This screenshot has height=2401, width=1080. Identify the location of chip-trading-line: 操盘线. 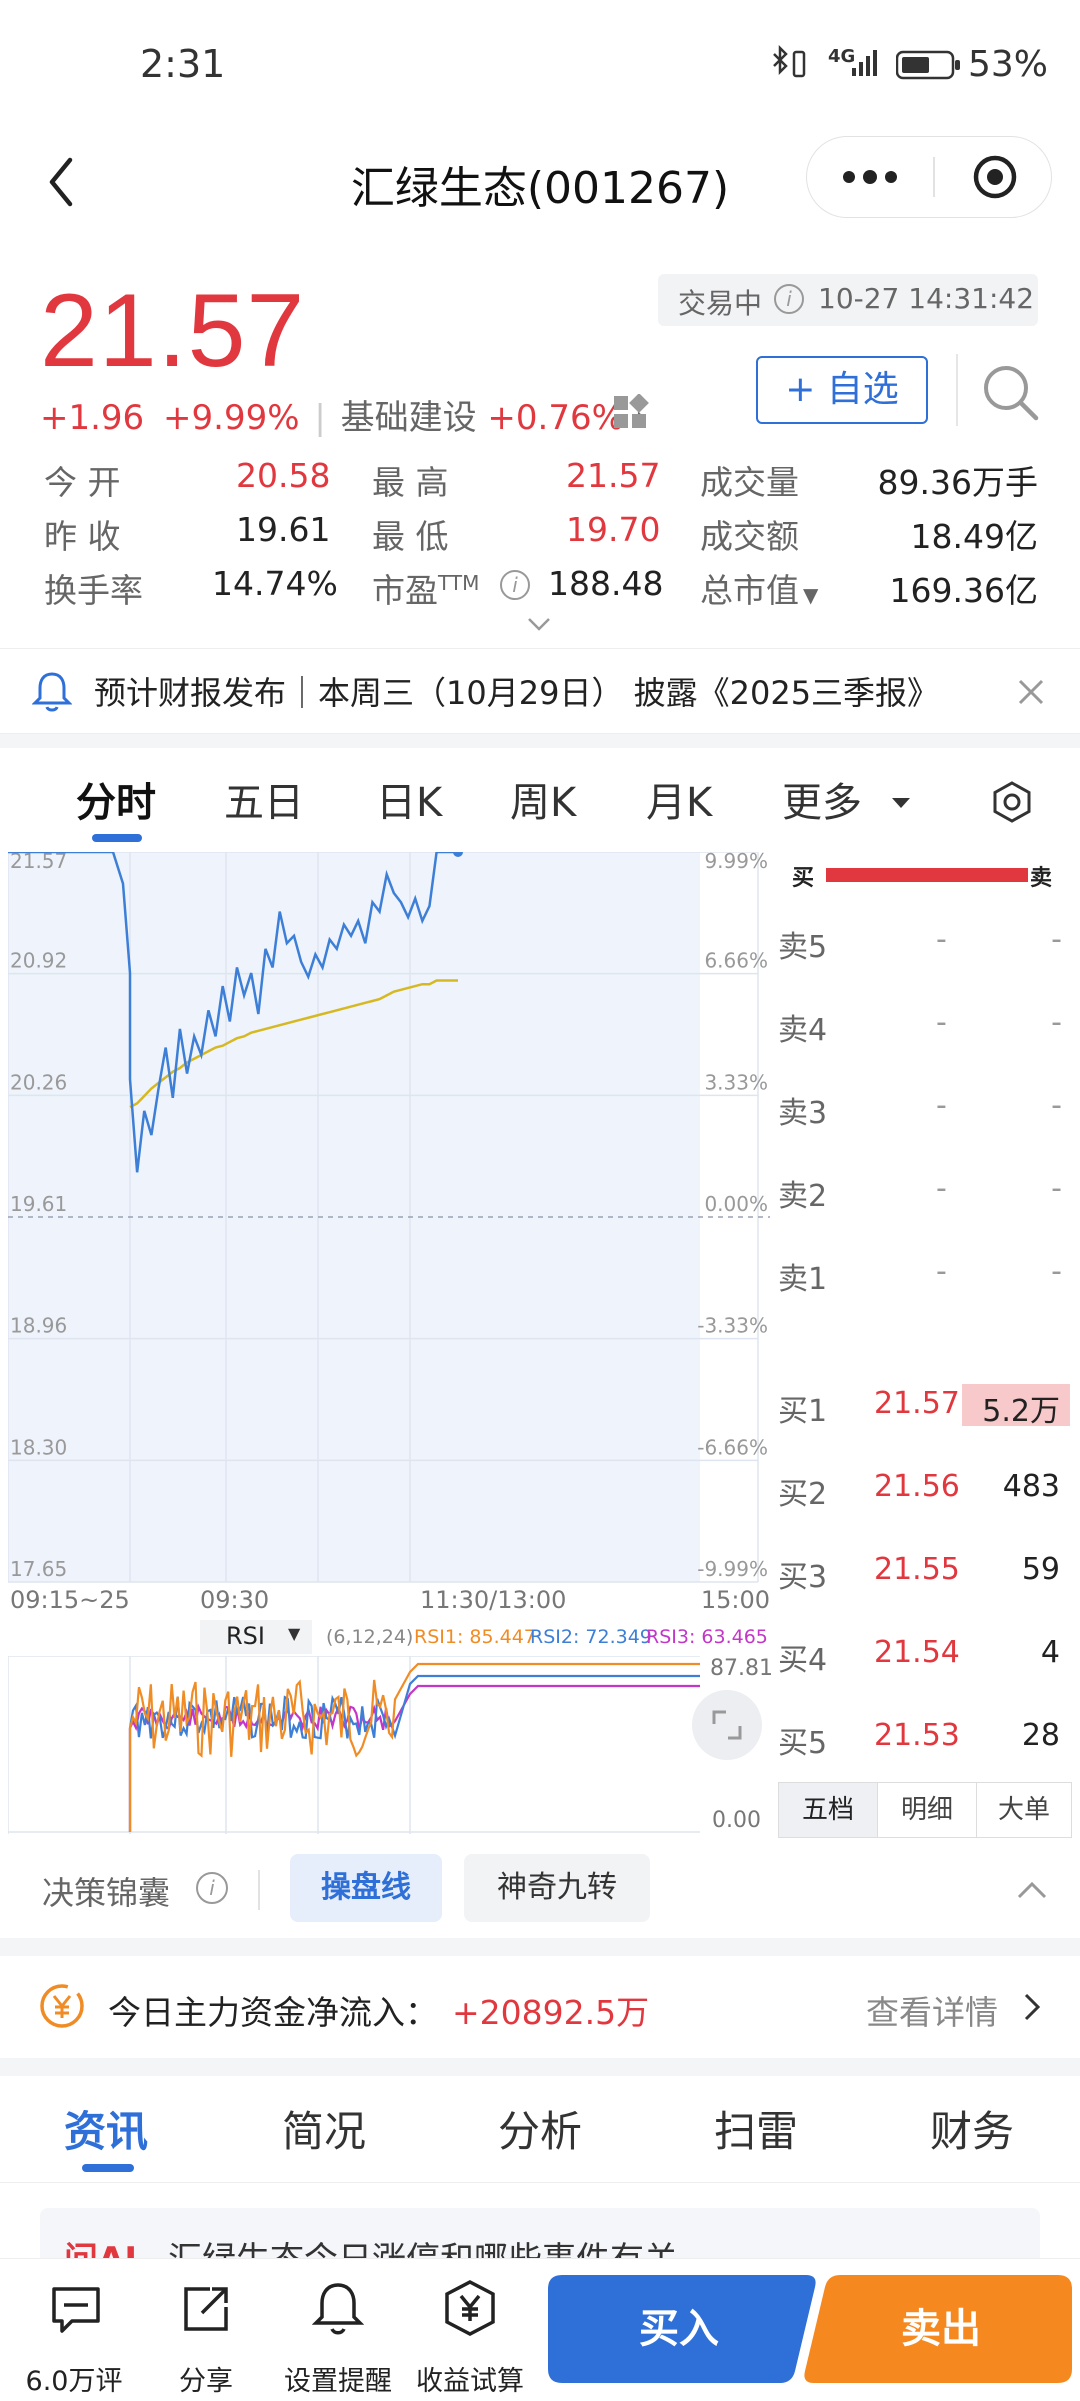
(366, 1888).